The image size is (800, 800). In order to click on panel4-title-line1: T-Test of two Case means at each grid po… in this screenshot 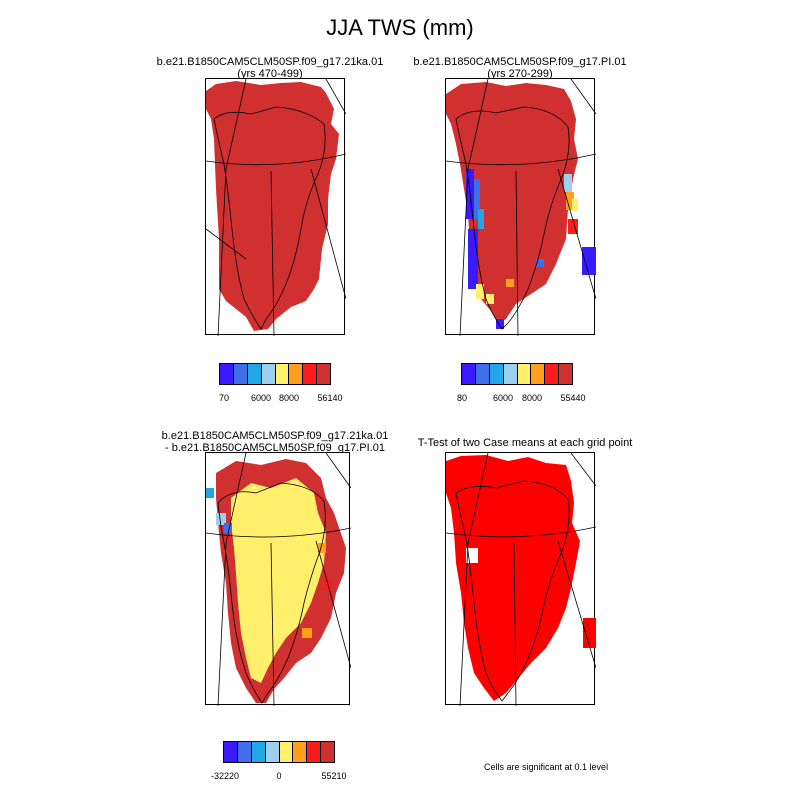, I will do `click(525, 443)`.